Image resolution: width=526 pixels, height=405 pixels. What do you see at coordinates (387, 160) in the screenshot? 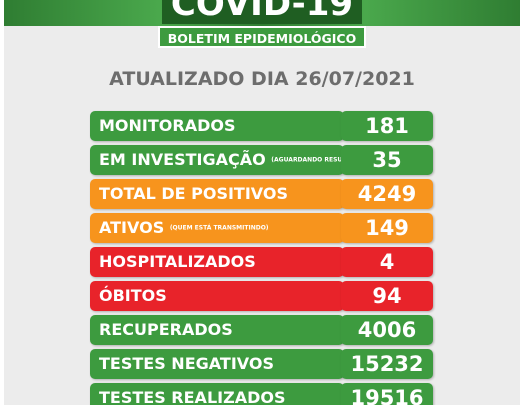
I see `row-value: 35` at bounding box center [387, 160].